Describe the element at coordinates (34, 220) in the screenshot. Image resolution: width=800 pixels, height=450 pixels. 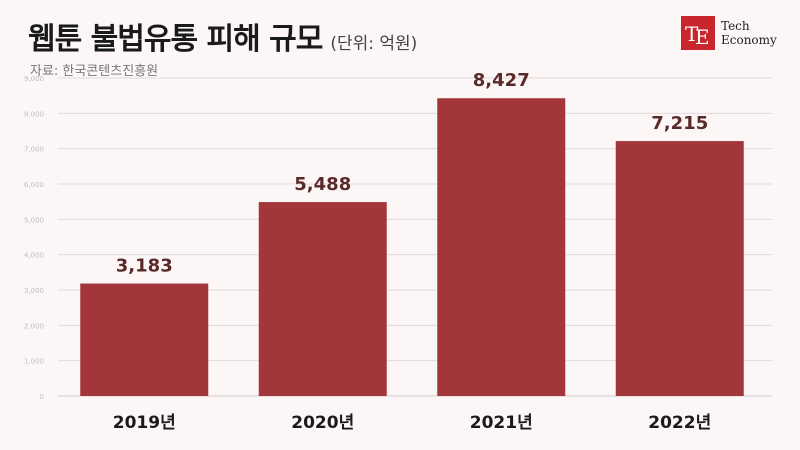
I see `y-tick-label: 5,000` at that location.